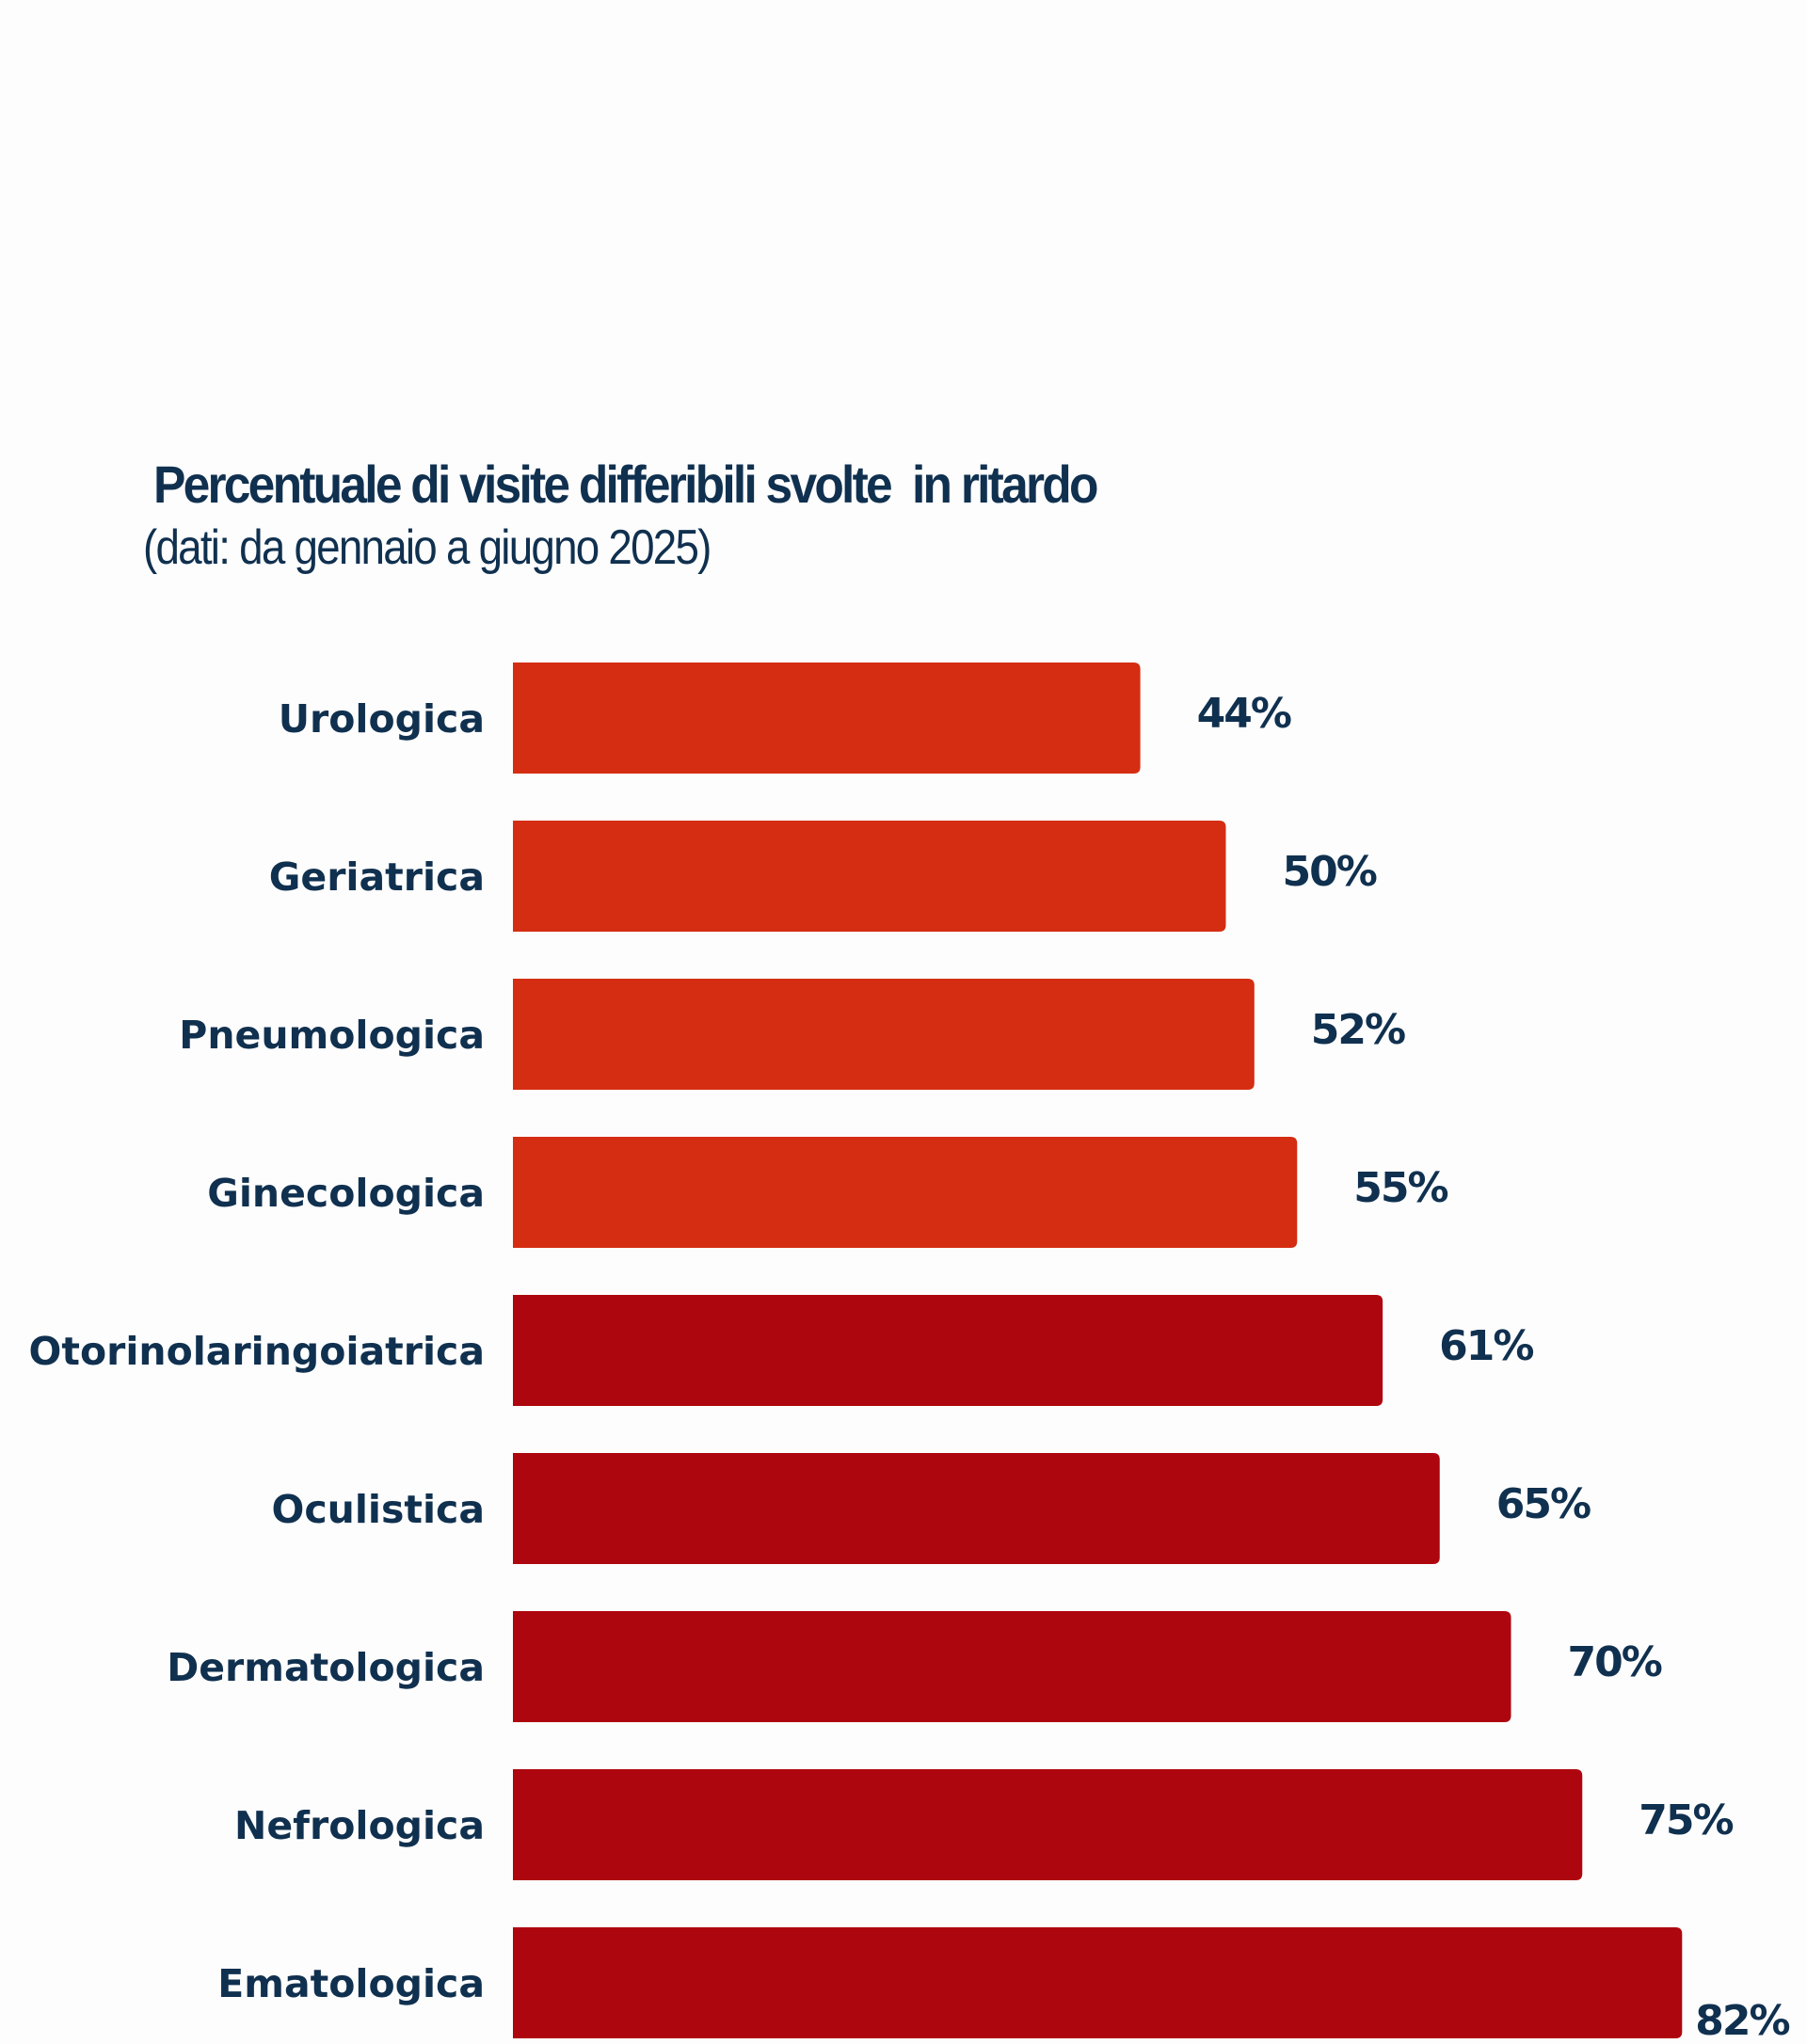 The image size is (1807, 2044). I want to click on category-label: Ematologica, so click(351, 1984).